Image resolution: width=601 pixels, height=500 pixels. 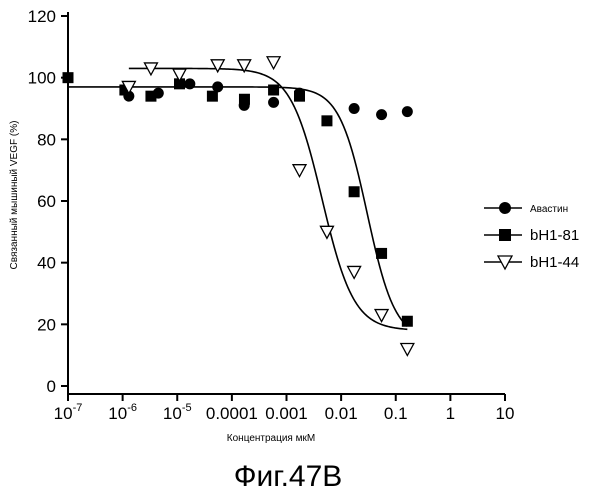 What do you see at coordinates (42, 16) in the screenshot?
I see `y-tick-label: 120` at bounding box center [42, 16].